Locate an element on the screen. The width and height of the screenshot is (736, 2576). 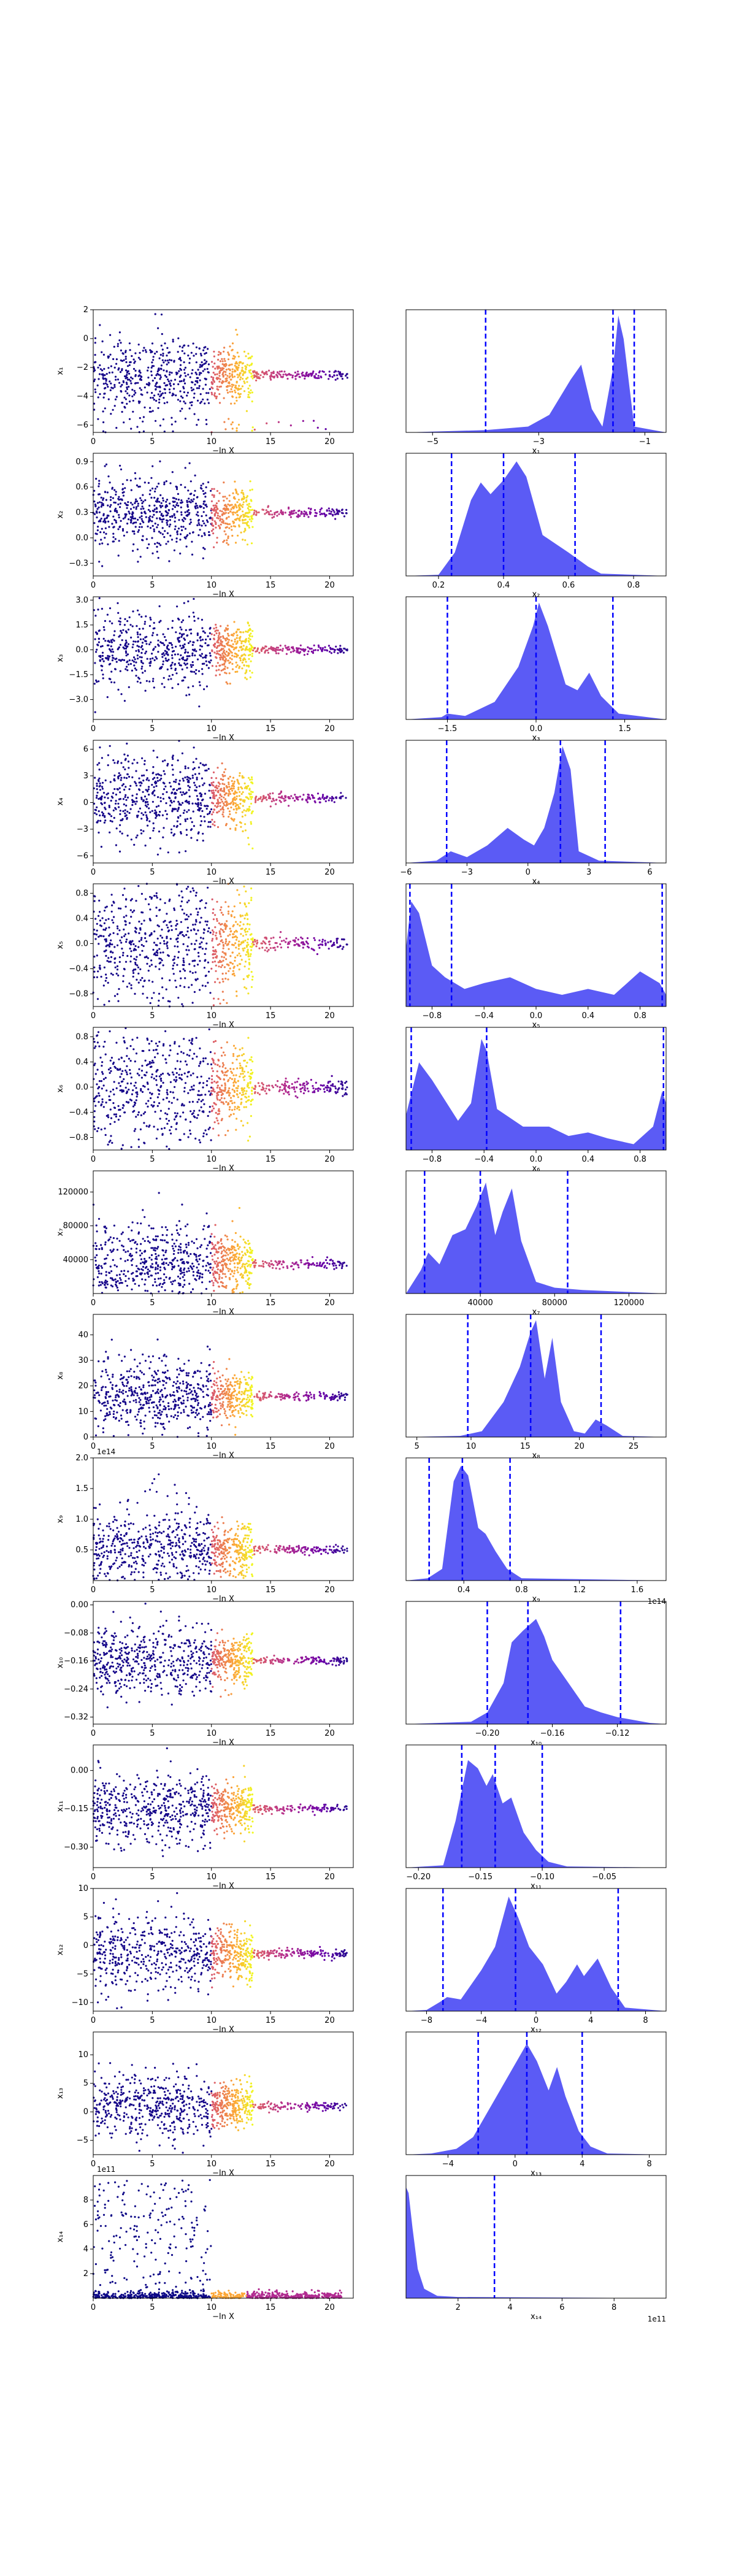
y-axis-label: x₄ is located at coordinates (60, 802).